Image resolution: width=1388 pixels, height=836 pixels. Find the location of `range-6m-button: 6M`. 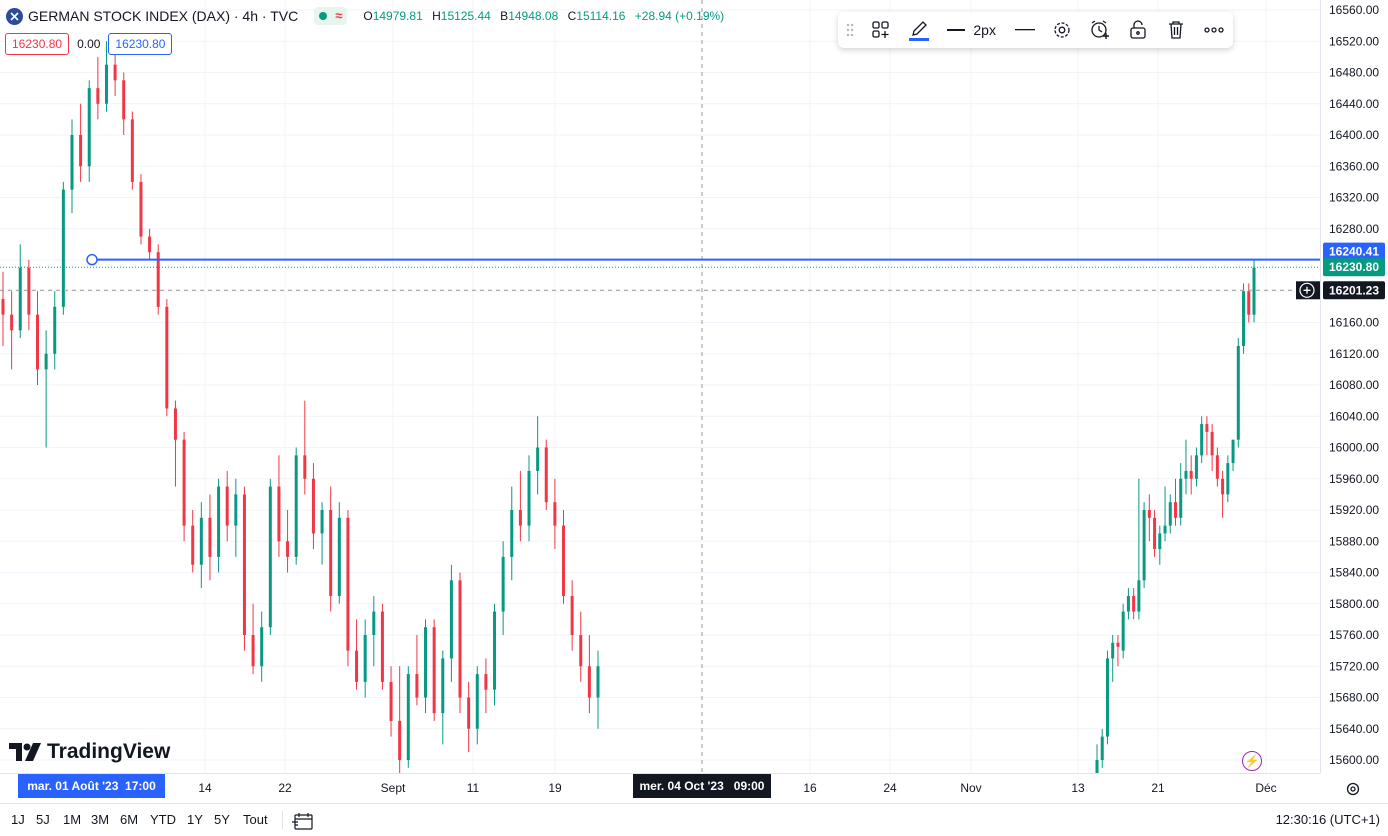

range-6m-button: 6M is located at coordinates (129, 819).